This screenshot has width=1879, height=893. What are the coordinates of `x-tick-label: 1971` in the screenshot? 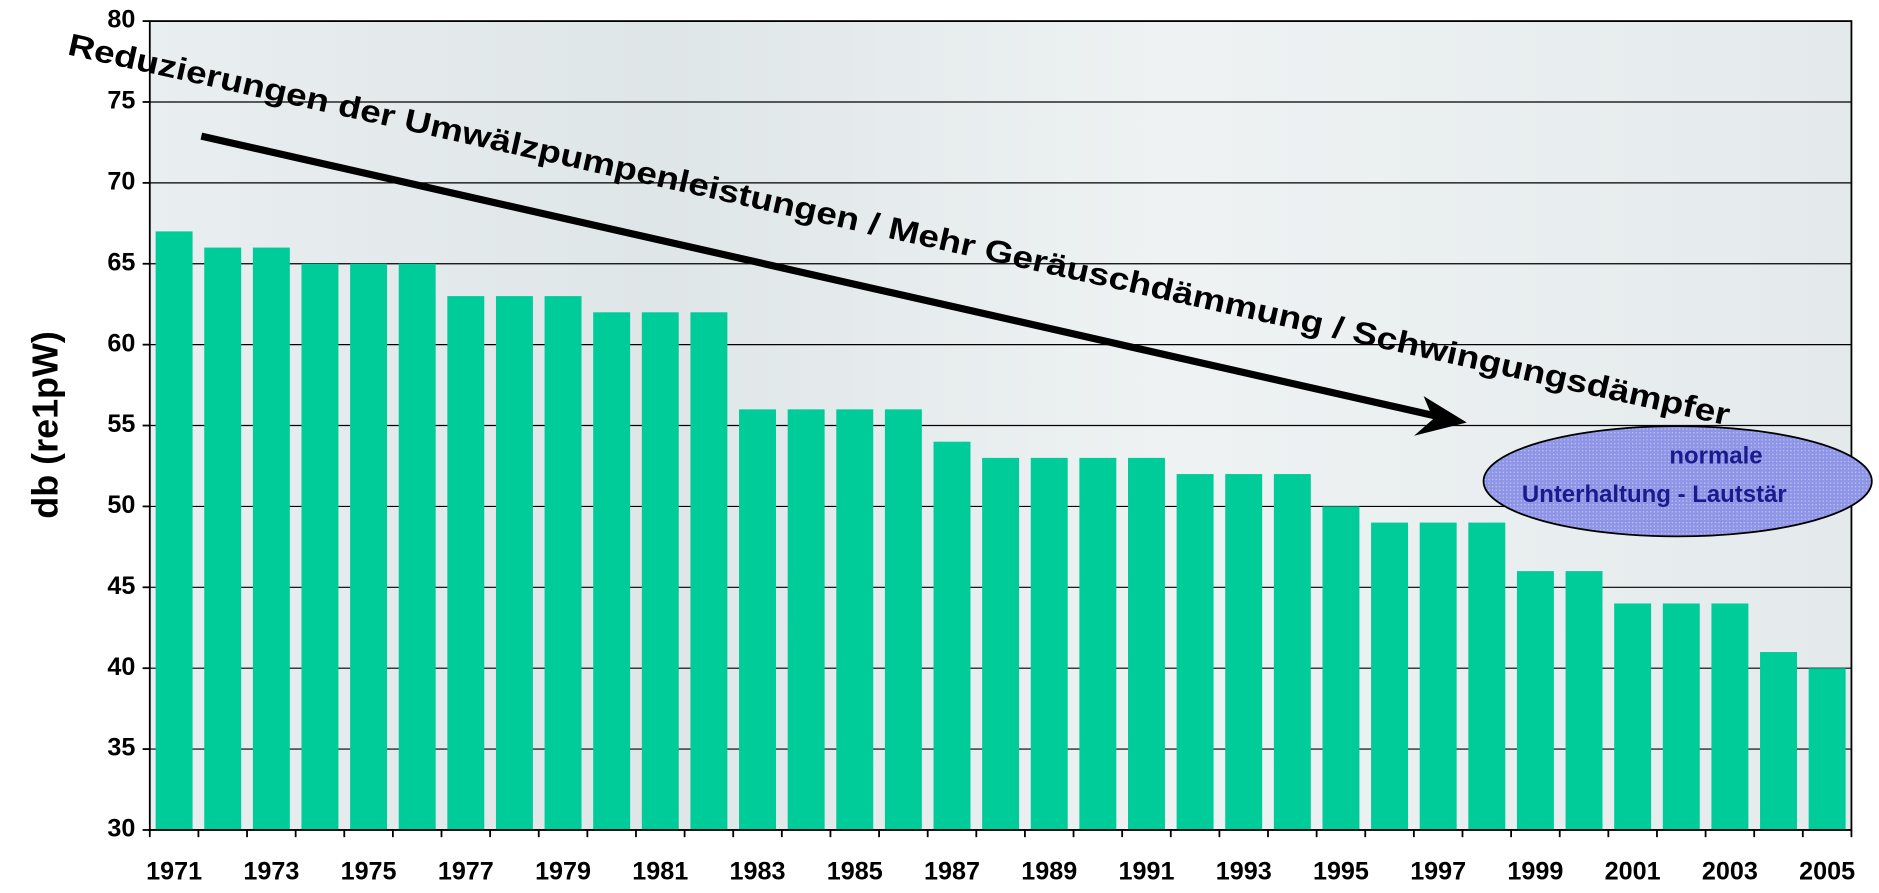 It's located at (174, 872).